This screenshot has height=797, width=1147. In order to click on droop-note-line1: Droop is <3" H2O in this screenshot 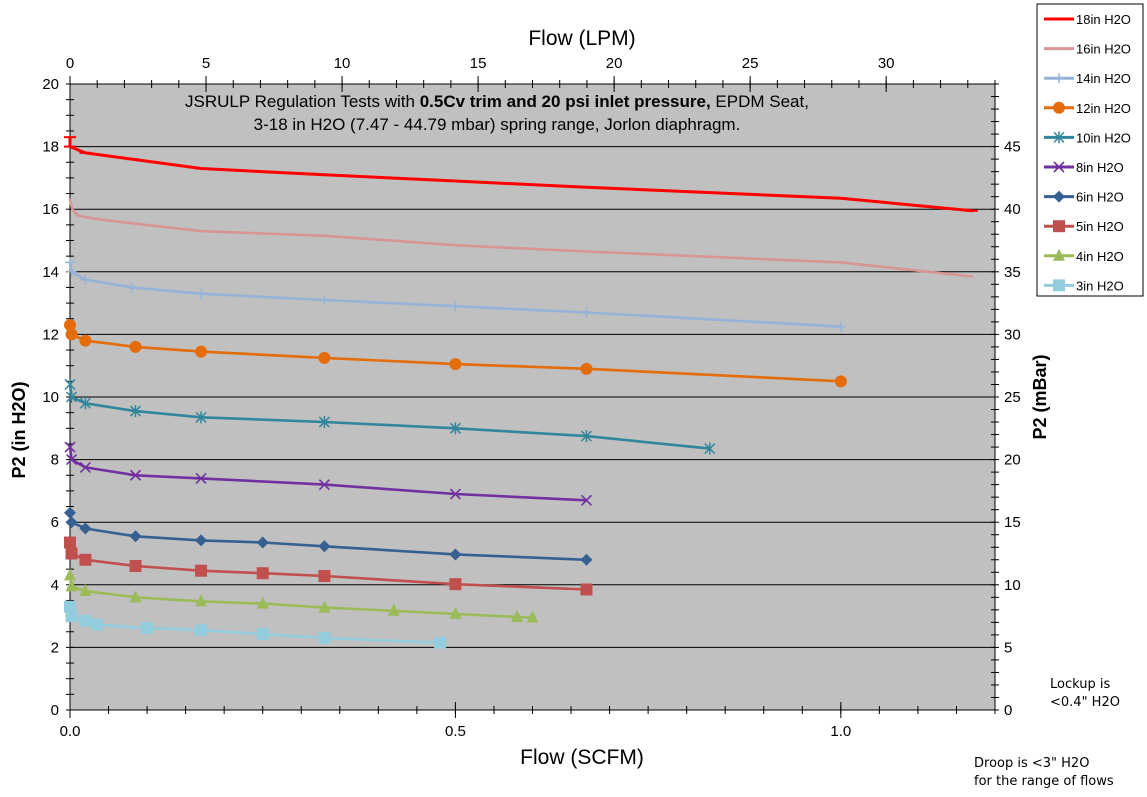, I will do `click(1032, 763)`.